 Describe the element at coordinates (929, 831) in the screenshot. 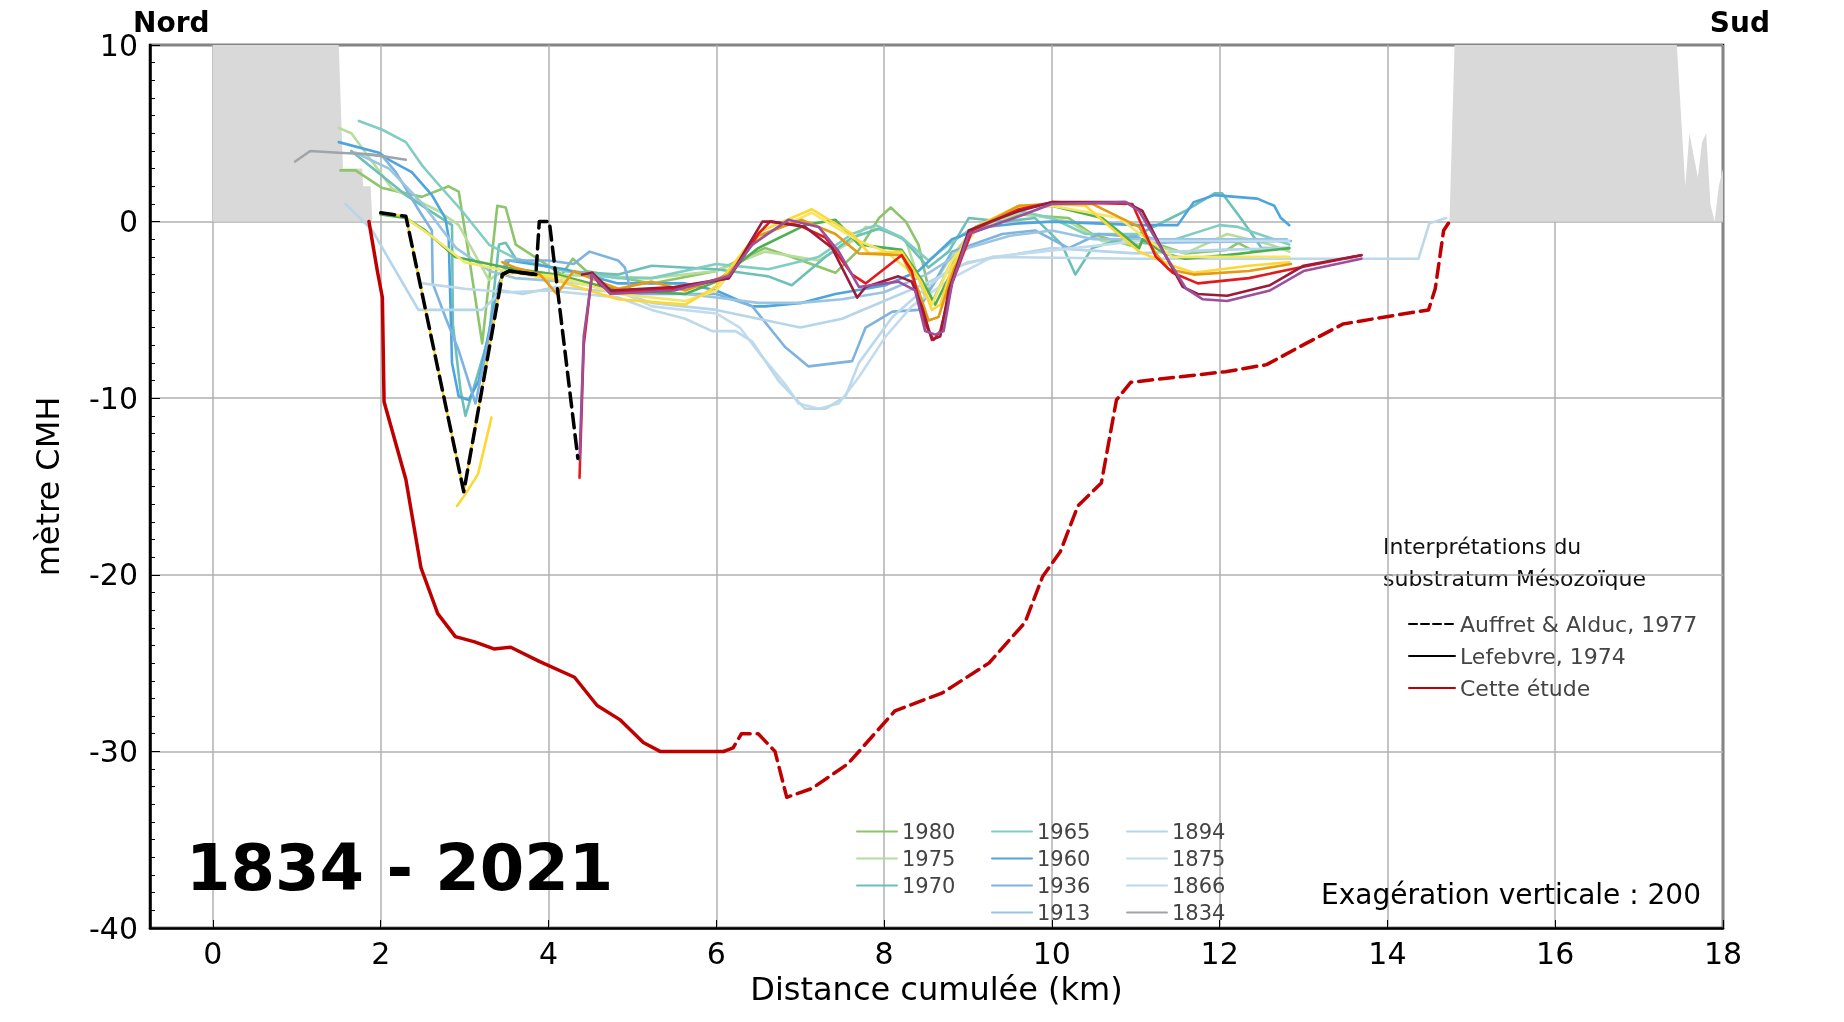

I see `legend-label: 1980` at that location.